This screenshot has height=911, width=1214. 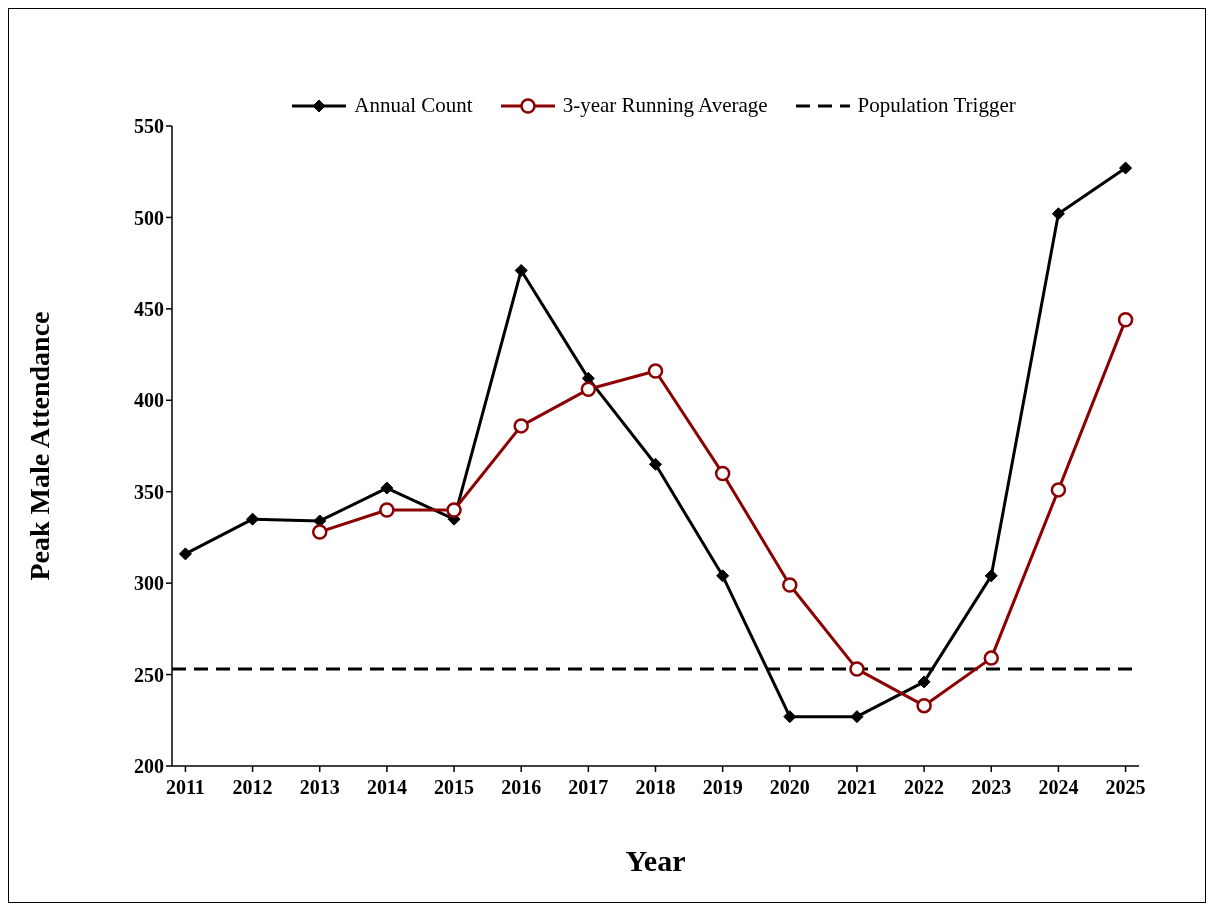 I want to click on x-tick-label: 2022, so click(x=924, y=787).